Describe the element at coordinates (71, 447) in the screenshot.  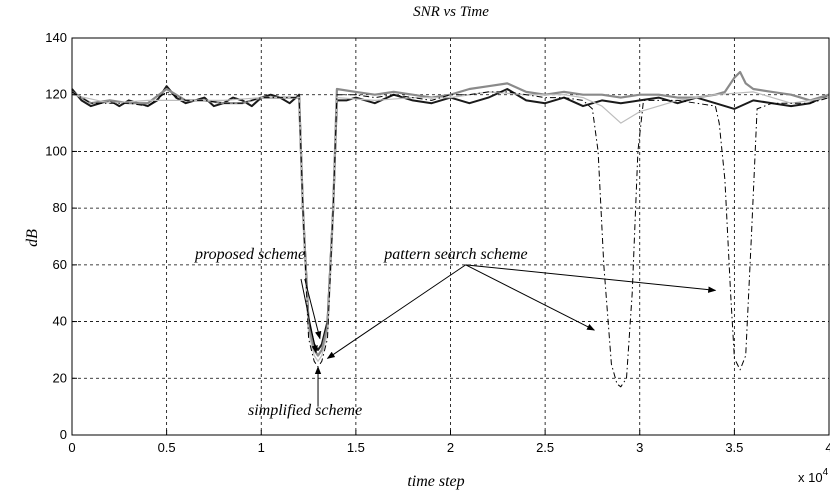
I see `x-tick-label: 0` at that location.